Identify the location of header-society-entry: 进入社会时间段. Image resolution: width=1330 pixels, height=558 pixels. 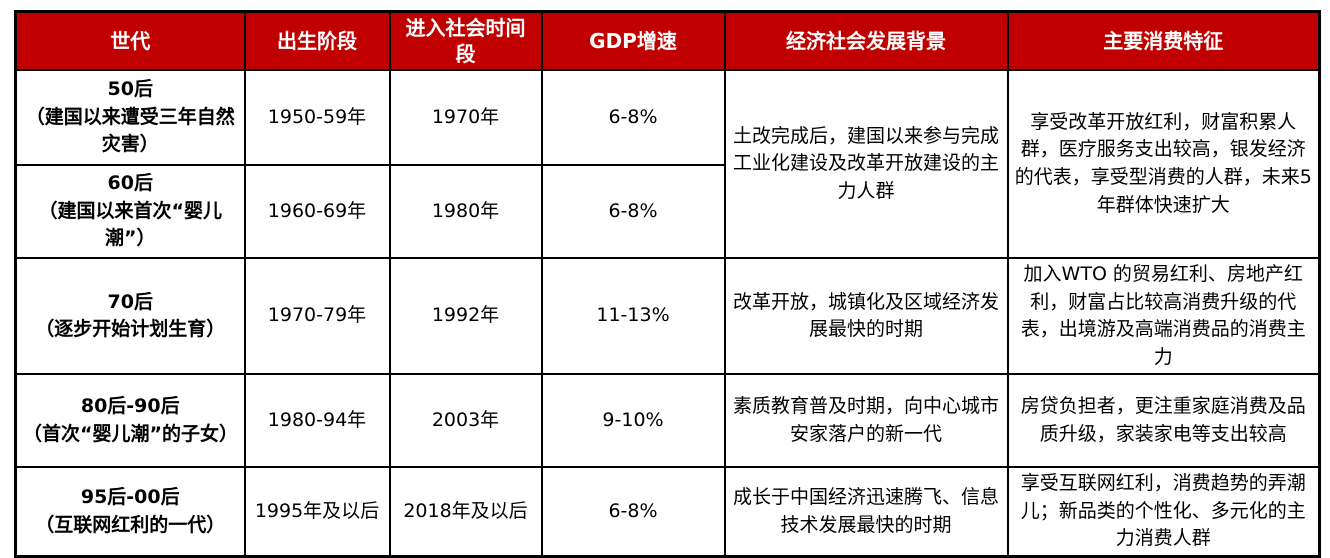
(465, 40).